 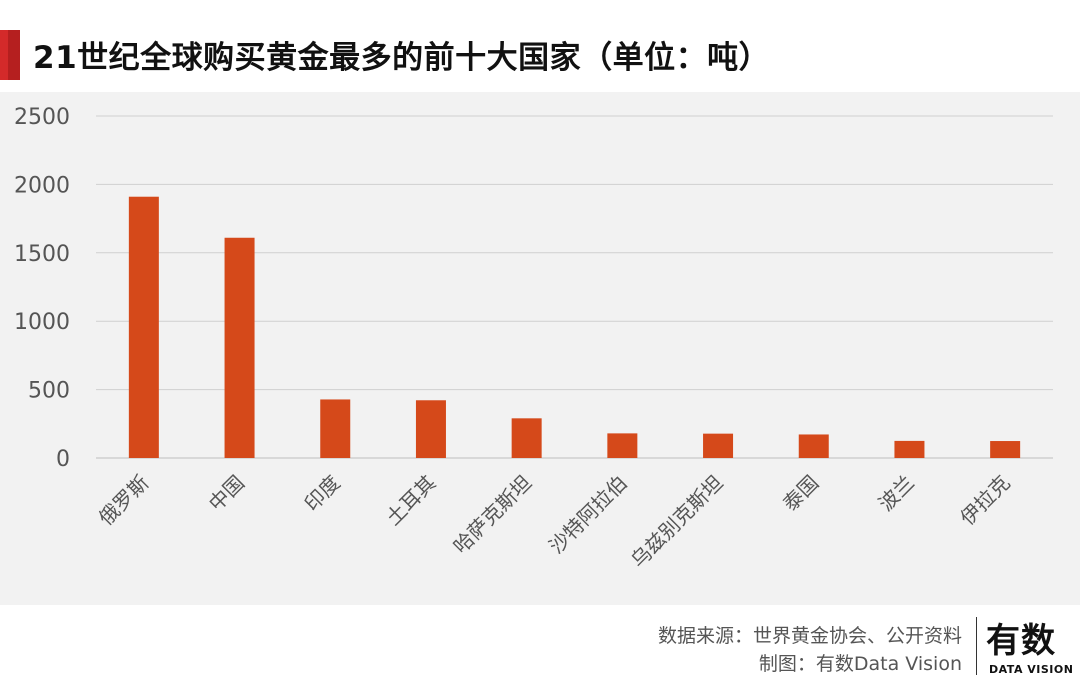 I want to click on y-tick-label: 2000, so click(x=42, y=185).